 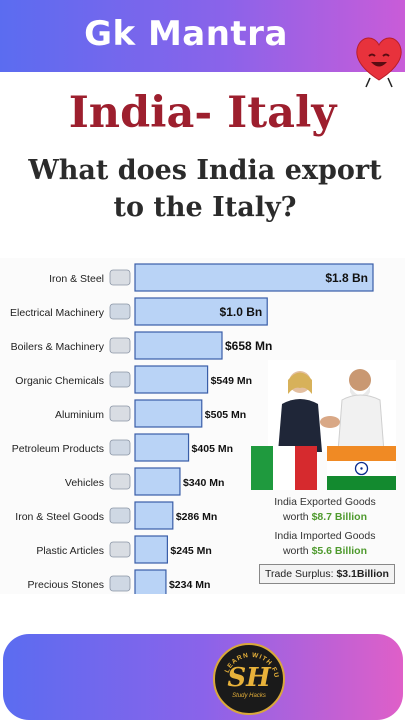 I want to click on trade-surplus-box: Trade Surplus: $3.1Billion, so click(x=327, y=574).